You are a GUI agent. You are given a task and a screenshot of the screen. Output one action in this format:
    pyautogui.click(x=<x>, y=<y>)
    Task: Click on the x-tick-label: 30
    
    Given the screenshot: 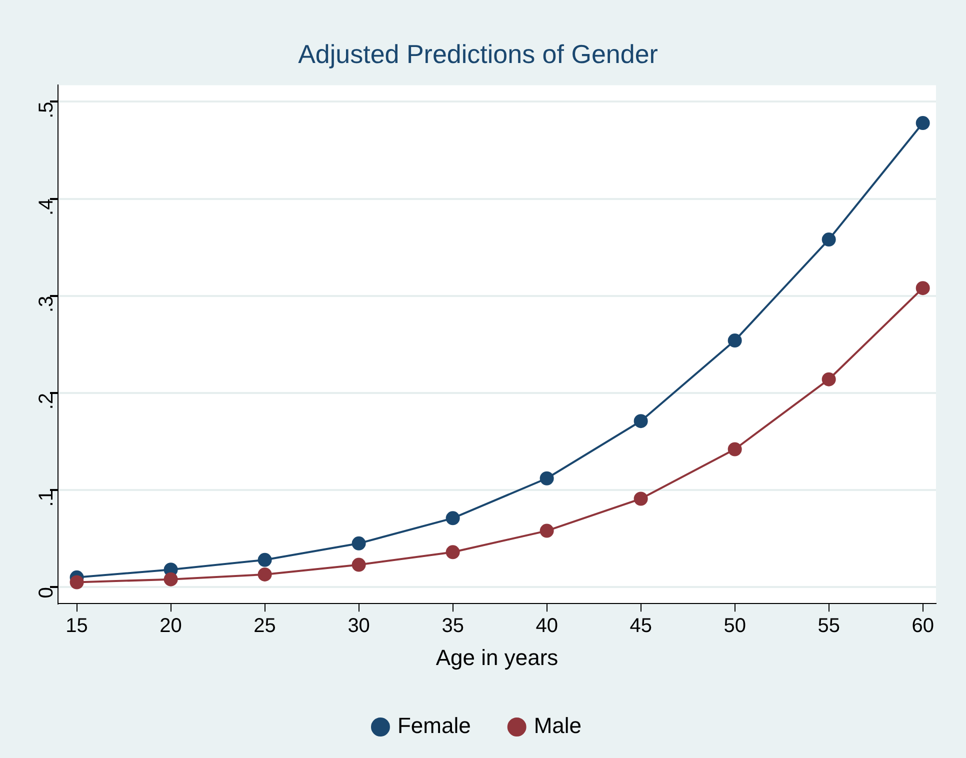 What is the action you would take?
    pyautogui.click(x=359, y=626)
    